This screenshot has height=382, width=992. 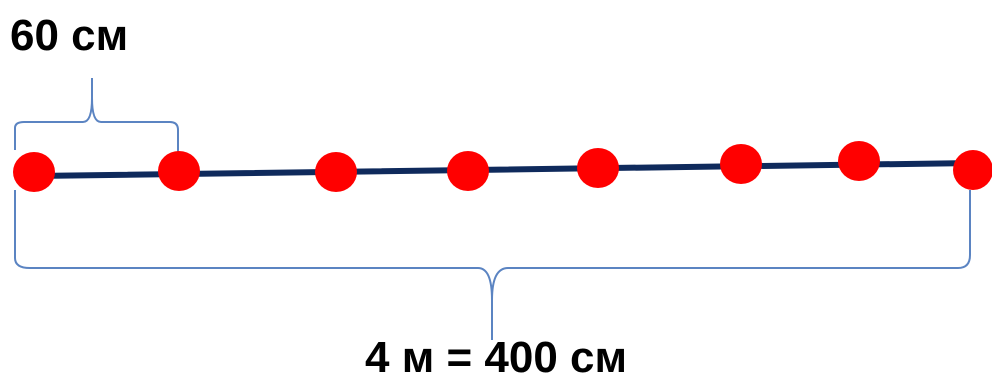 What do you see at coordinates (496, 357) in the screenshot?
I see `total-length-label: 4 м = 400 см` at bounding box center [496, 357].